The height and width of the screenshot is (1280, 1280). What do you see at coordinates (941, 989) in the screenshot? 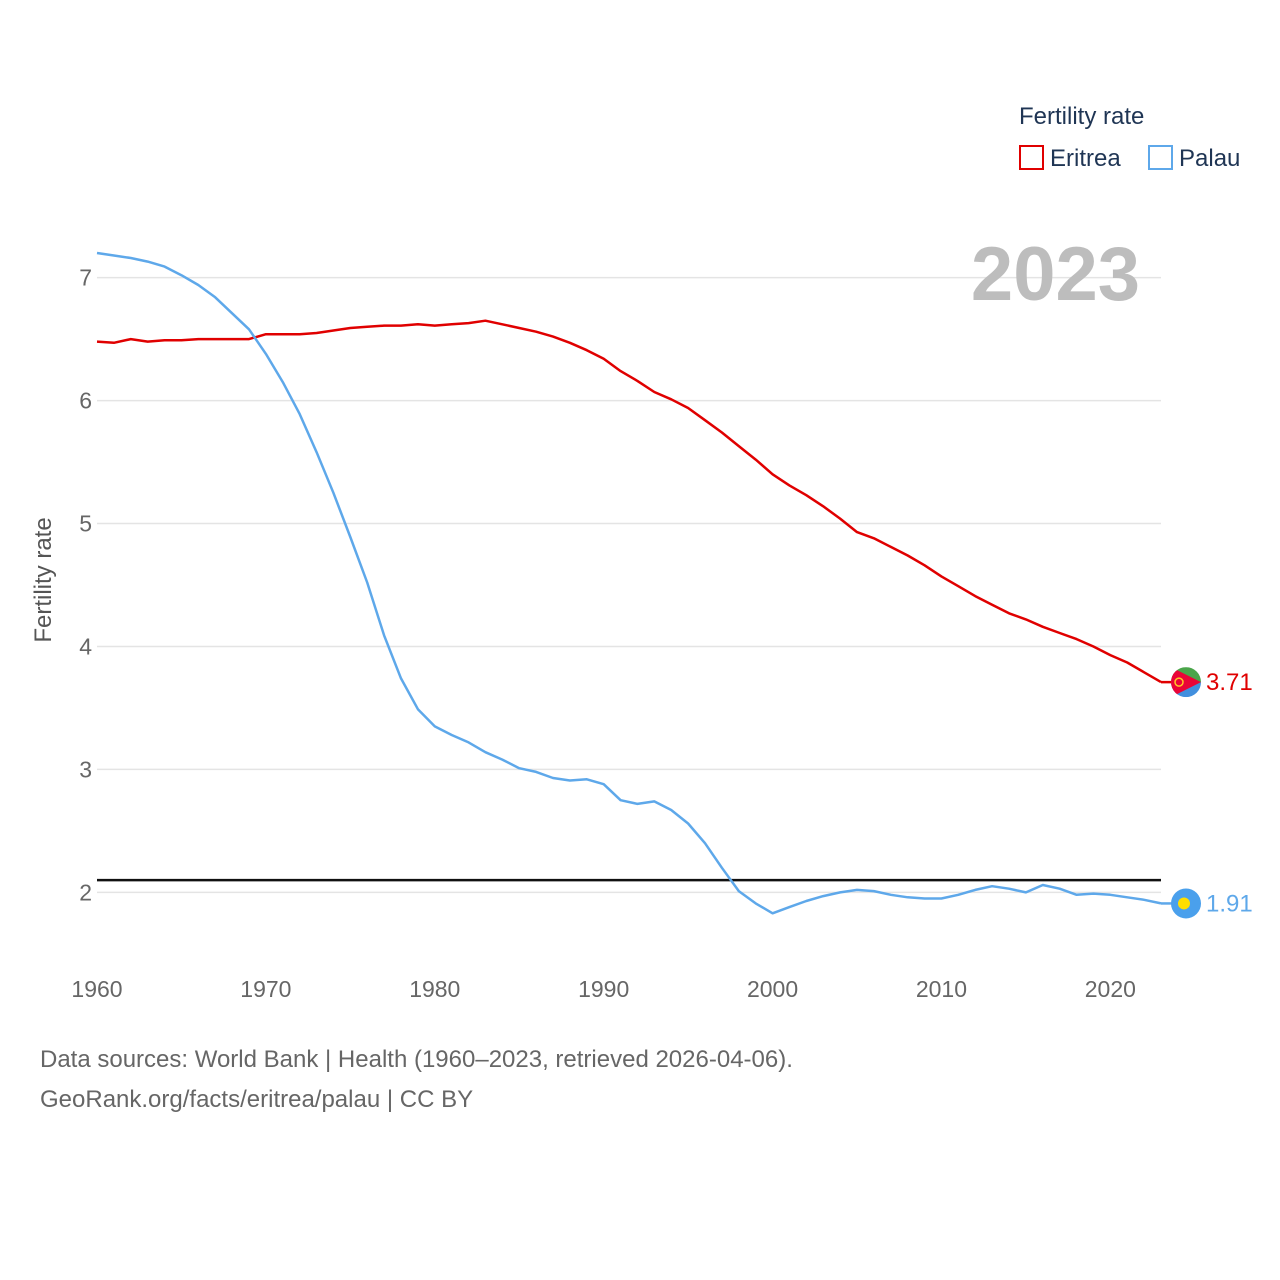
I see `x-tick-label-2010: 2010` at bounding box center [941, 989].